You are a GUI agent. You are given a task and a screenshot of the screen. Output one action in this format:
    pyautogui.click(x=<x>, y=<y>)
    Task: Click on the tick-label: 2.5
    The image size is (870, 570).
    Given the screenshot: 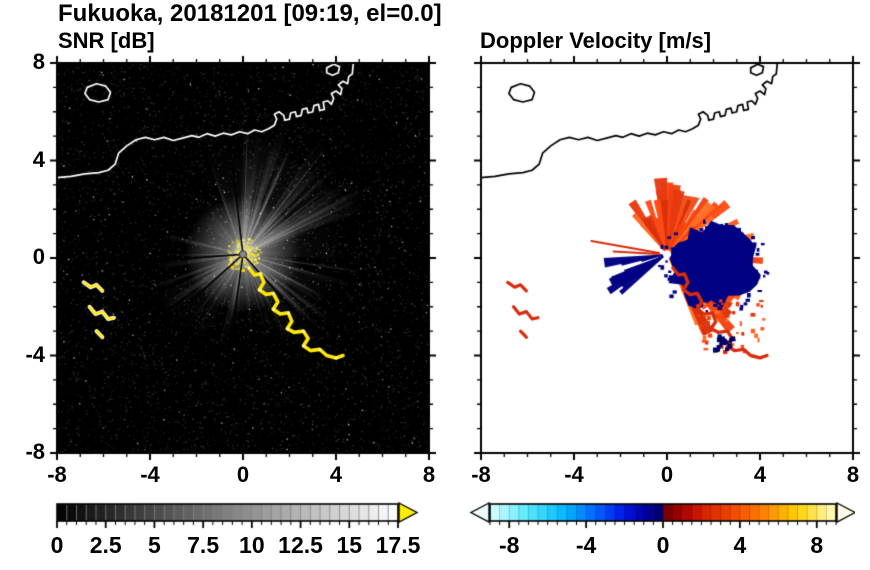 What is the action you would take?
    pyautogui.click(x=105, y=545)
    